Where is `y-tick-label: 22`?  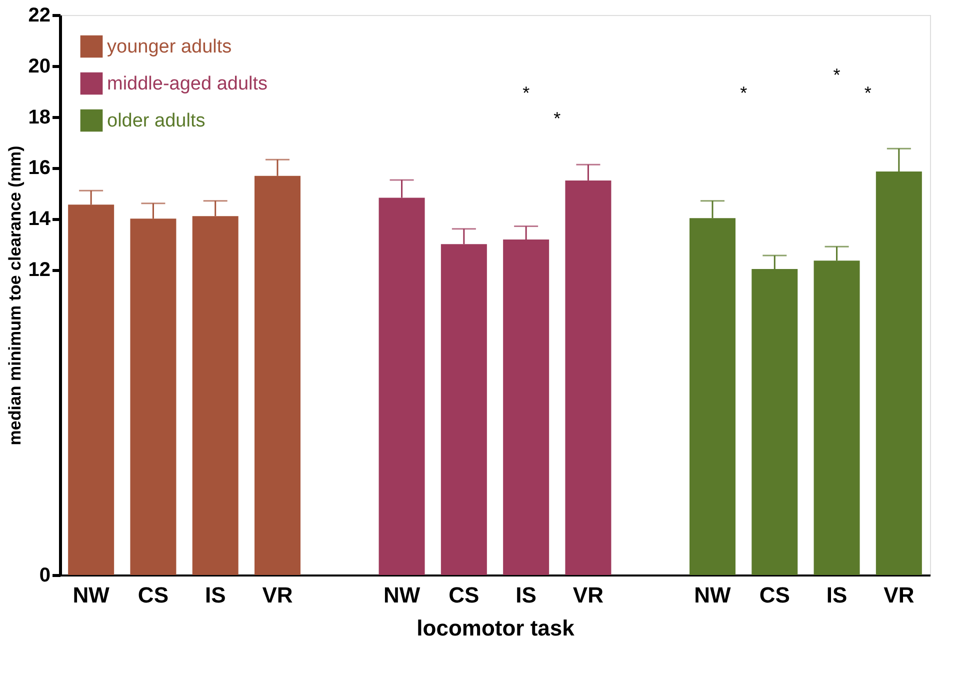
y-tick-label: 22 is located at coordinates (39, 15).